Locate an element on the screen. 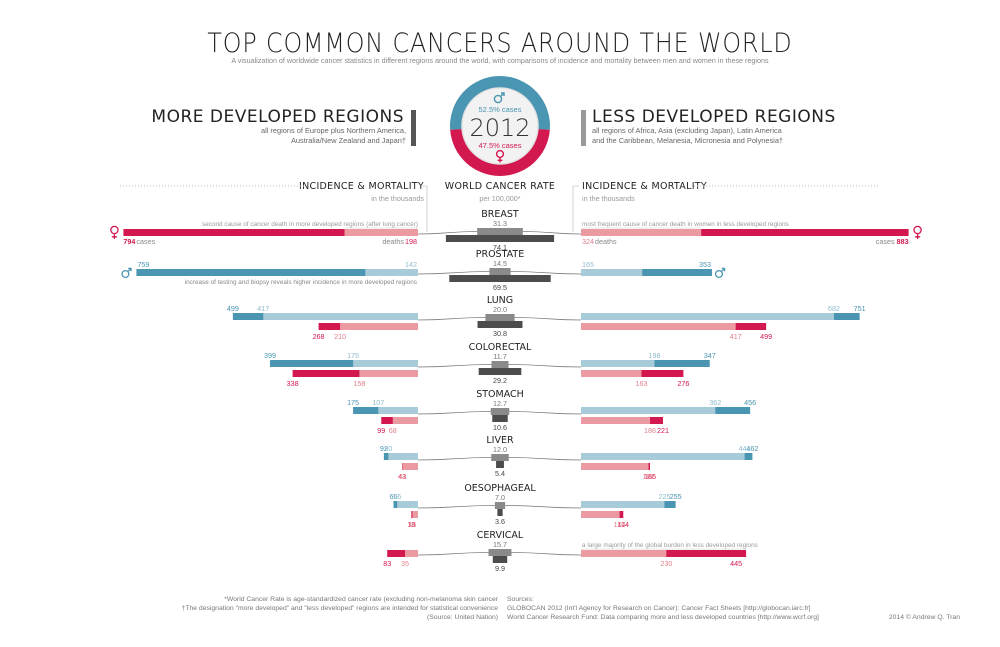  right-male-mortality-label-liver: 441 is located at coordinates (745, 448).